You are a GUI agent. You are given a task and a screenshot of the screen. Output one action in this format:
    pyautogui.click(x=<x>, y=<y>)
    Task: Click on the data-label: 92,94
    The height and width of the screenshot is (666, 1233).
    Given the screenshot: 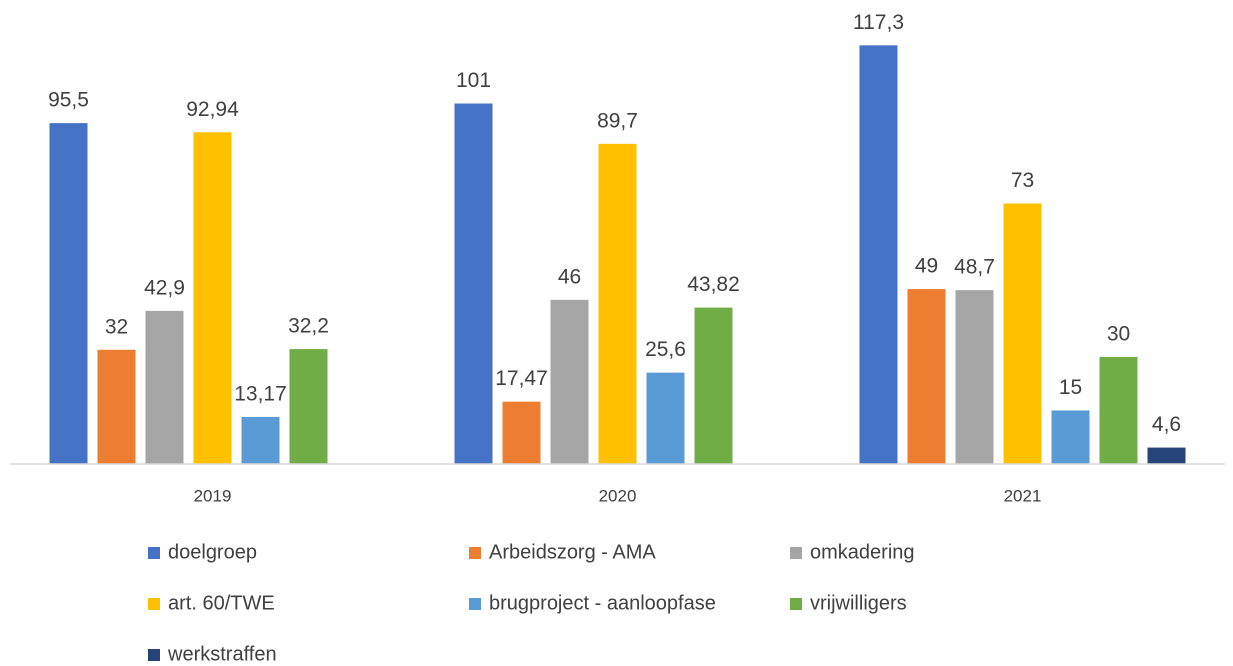 What is the action you would take?
    pyautogui.click(x=212, y=109)
    